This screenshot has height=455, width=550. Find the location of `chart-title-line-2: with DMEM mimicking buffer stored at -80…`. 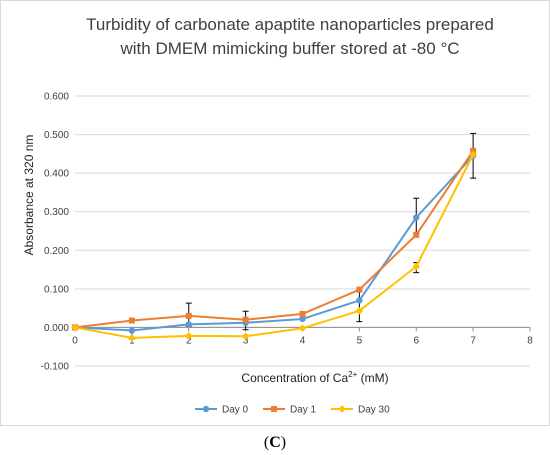

chart-title-line-2: with DMEM mimicking buffer stored at -80… is located at coordinates (289, 48).